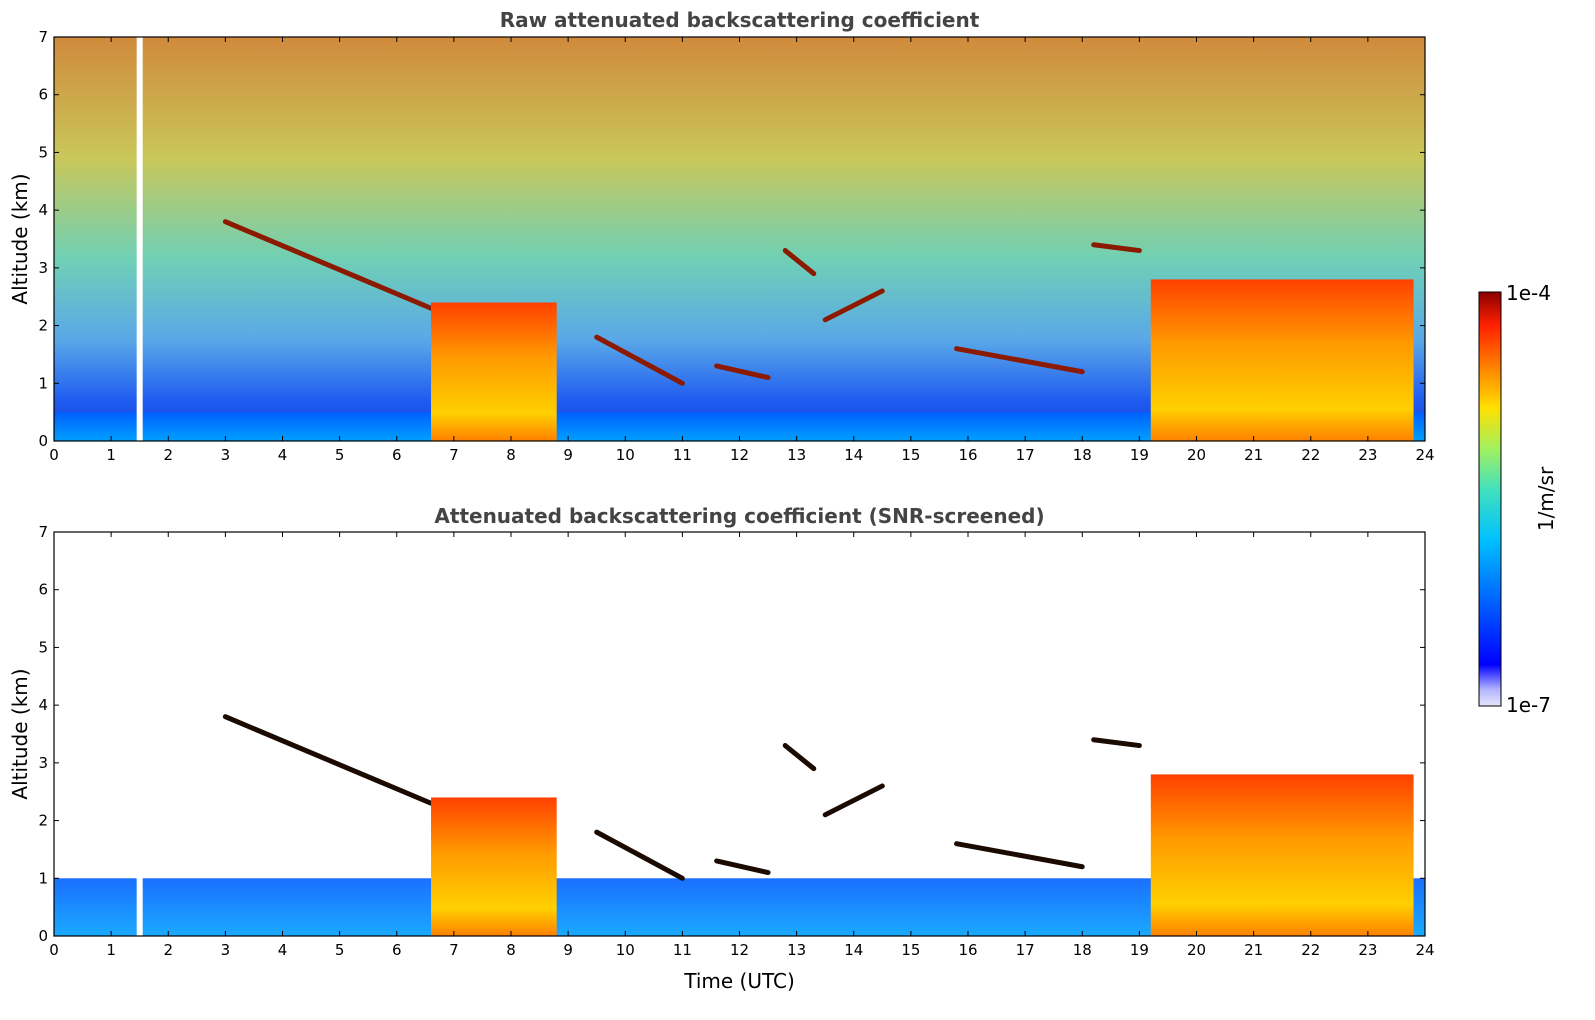  Describe the element at coordinates (1518, 499) in the screenshot. I see `colorbar: 1e-4 1e-7 1/m/sr` at that location.